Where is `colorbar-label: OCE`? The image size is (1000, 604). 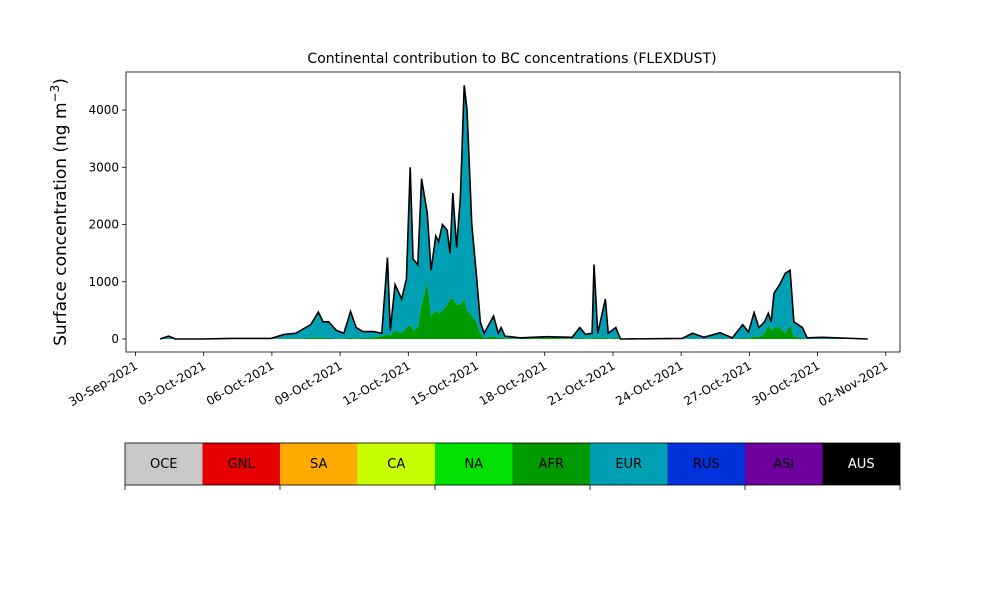 colorbar-label: OCE is located at coordinates (164, 464).